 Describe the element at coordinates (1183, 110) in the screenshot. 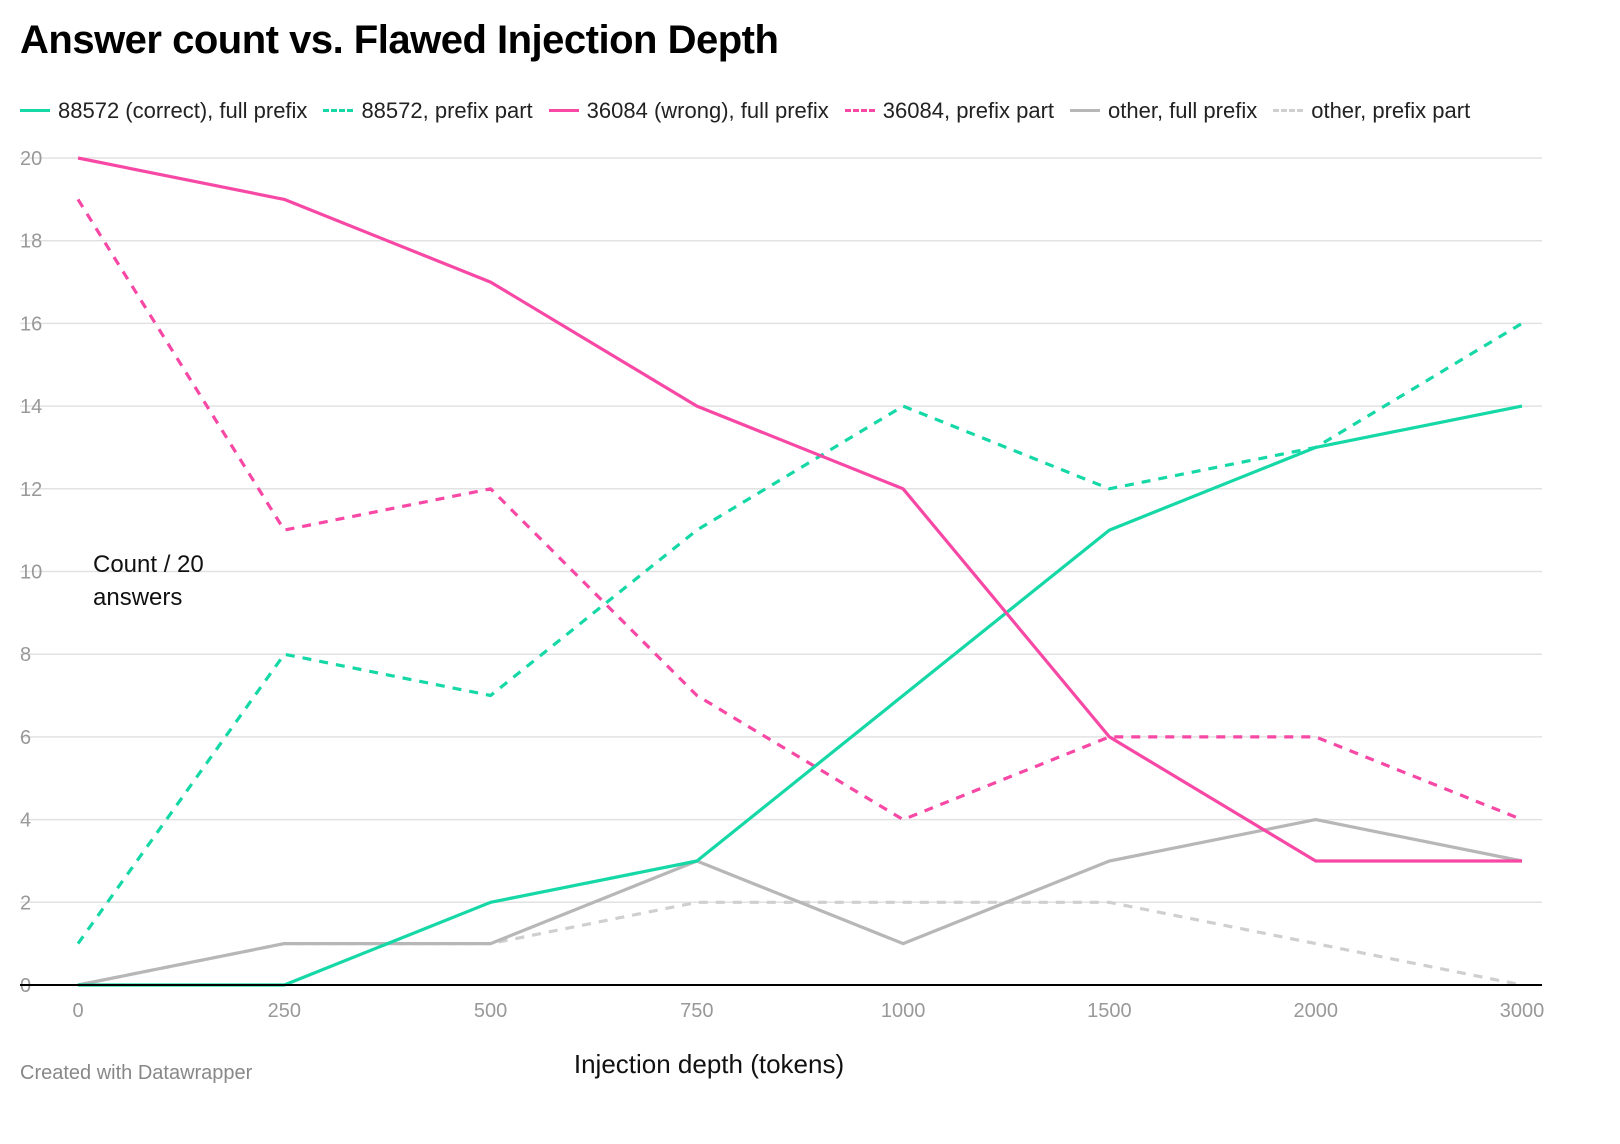

I see `legend-label: other, full prefix` at that location.